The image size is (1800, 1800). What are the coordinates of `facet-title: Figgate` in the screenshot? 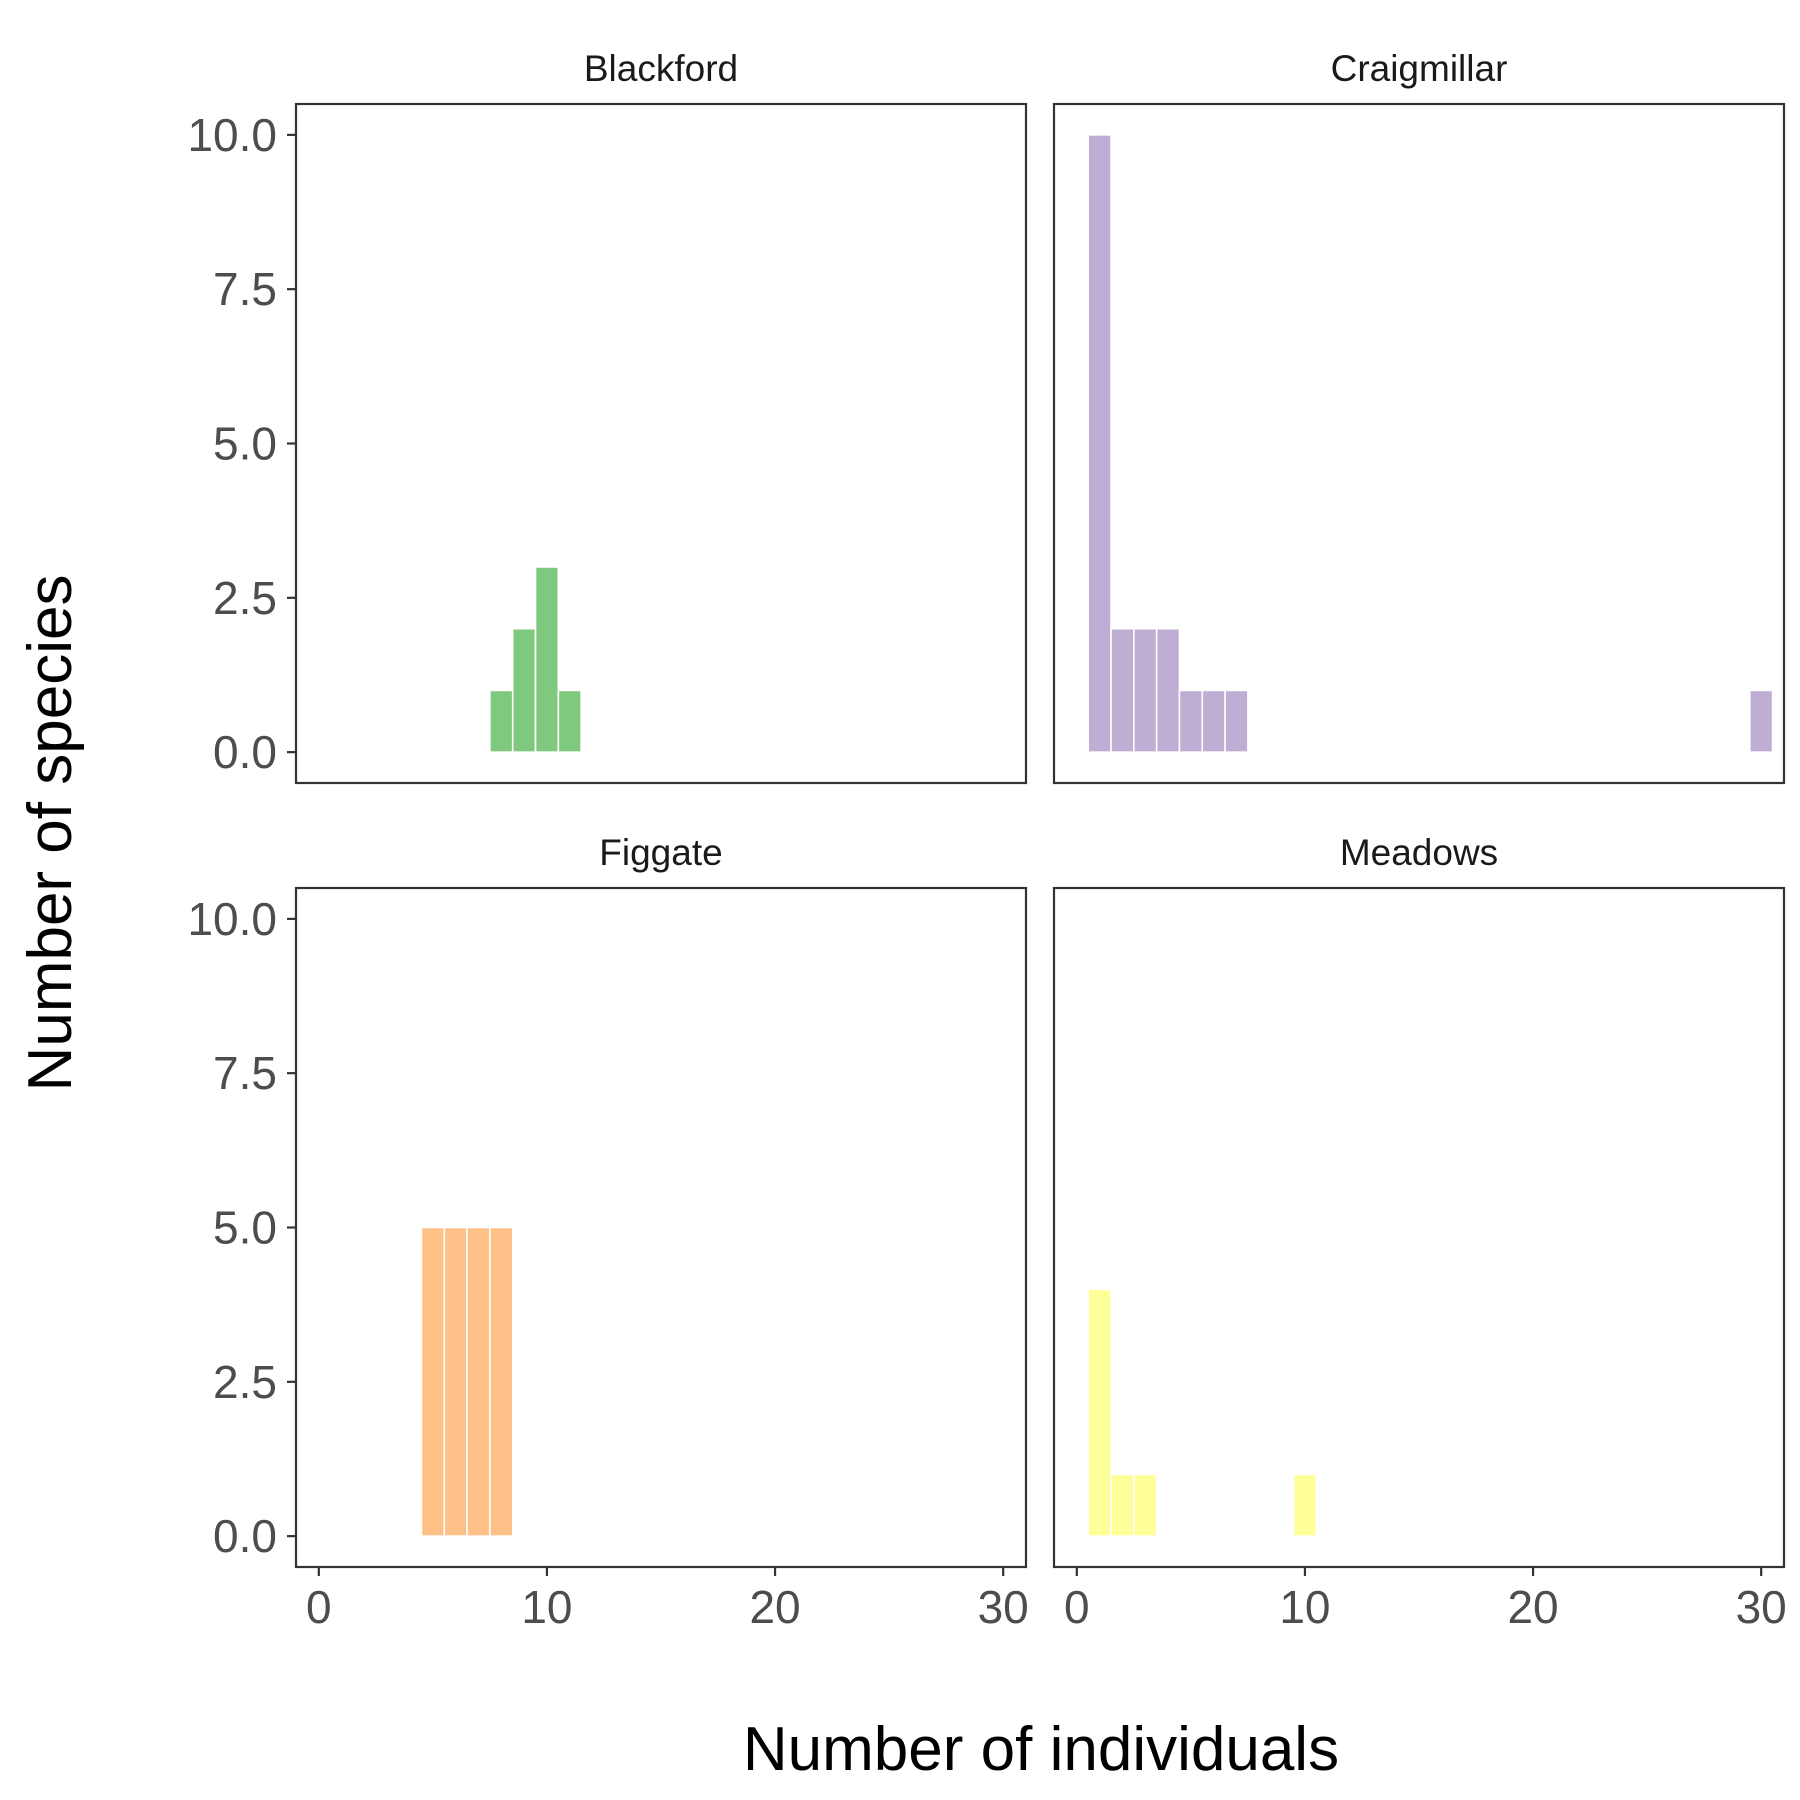 It's located at (660, 852).